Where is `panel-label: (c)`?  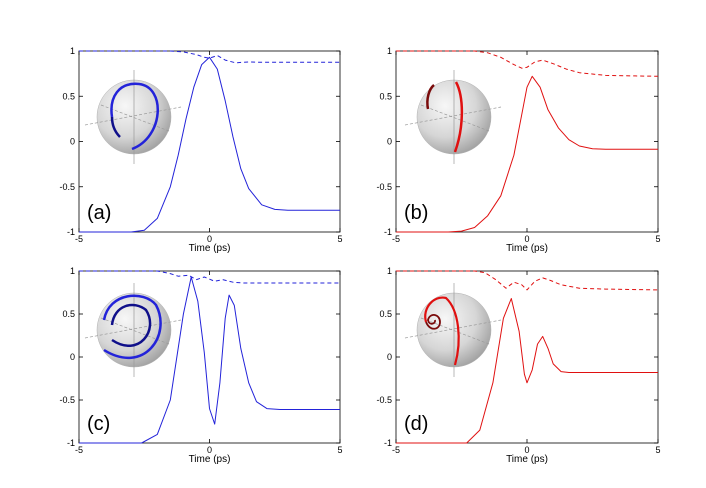
panel-label: (c) is located at coordinates (98, 424).